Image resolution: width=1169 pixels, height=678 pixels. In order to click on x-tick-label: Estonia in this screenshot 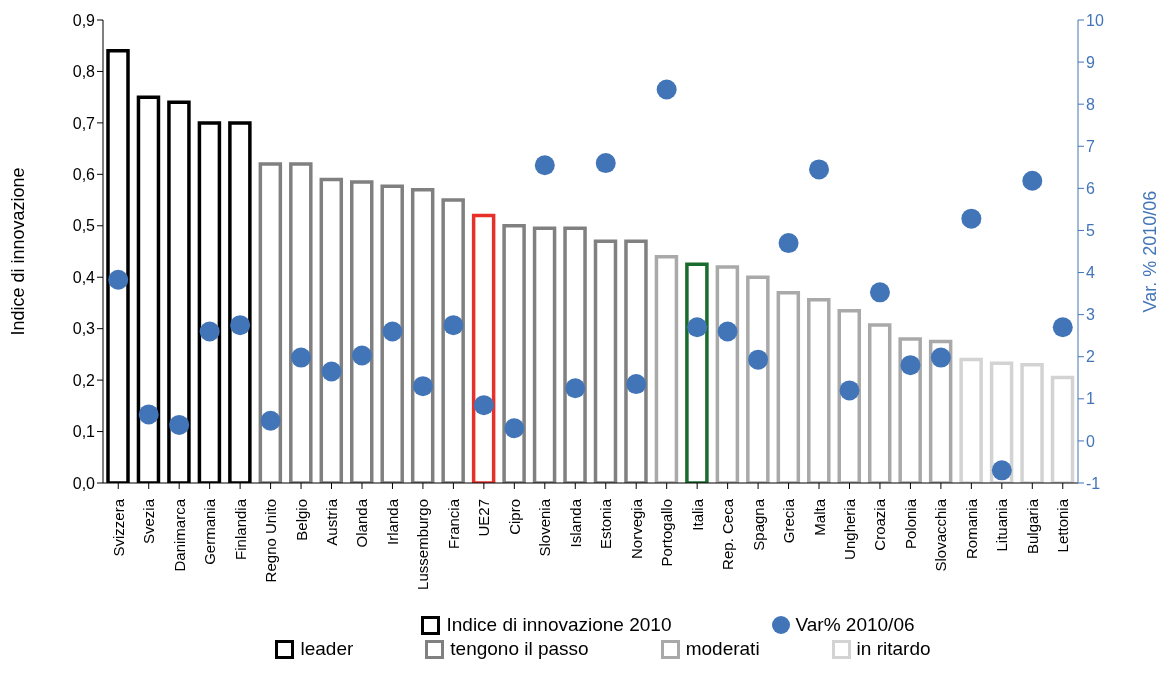, I will do `click(606, 524)`.